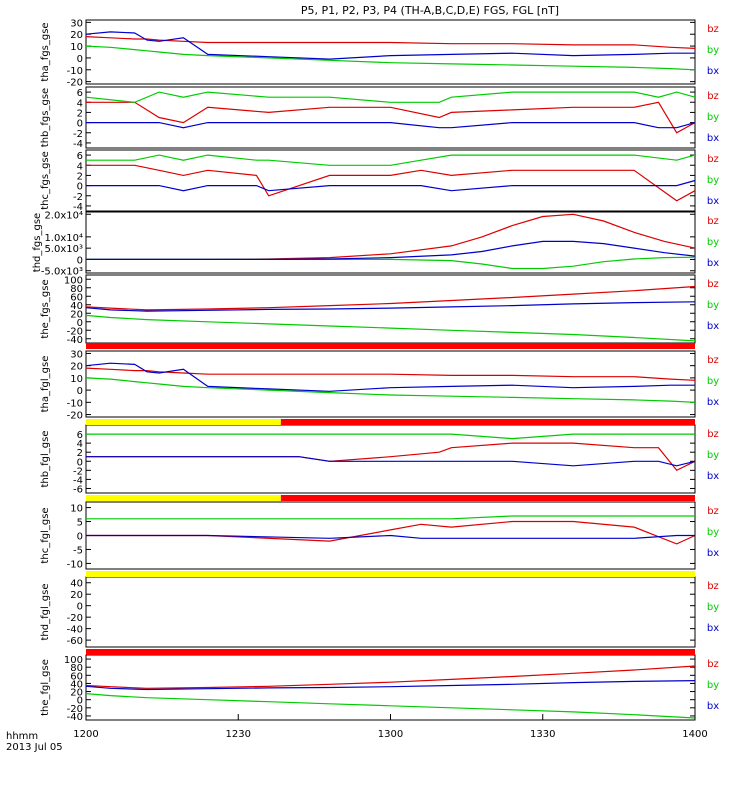 The image size is (750, 804). I want to click on y-tick-label: -6, so click(78, 489).